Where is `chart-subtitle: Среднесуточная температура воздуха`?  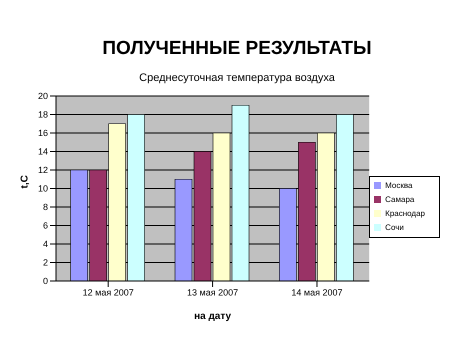 chart-subtitle: Среднесуточная температура воздуха is located at coordinates (237, 78).